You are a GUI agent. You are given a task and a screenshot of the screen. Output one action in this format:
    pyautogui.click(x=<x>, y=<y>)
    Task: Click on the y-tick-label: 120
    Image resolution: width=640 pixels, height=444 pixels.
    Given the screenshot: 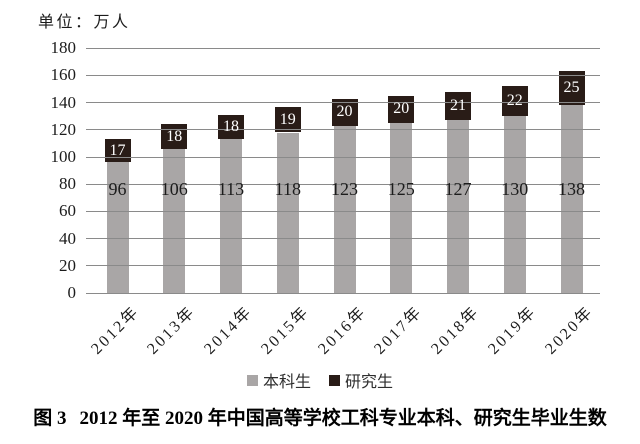 What is the action you would take?
    pyautogui.click(x=63, y=129)
    